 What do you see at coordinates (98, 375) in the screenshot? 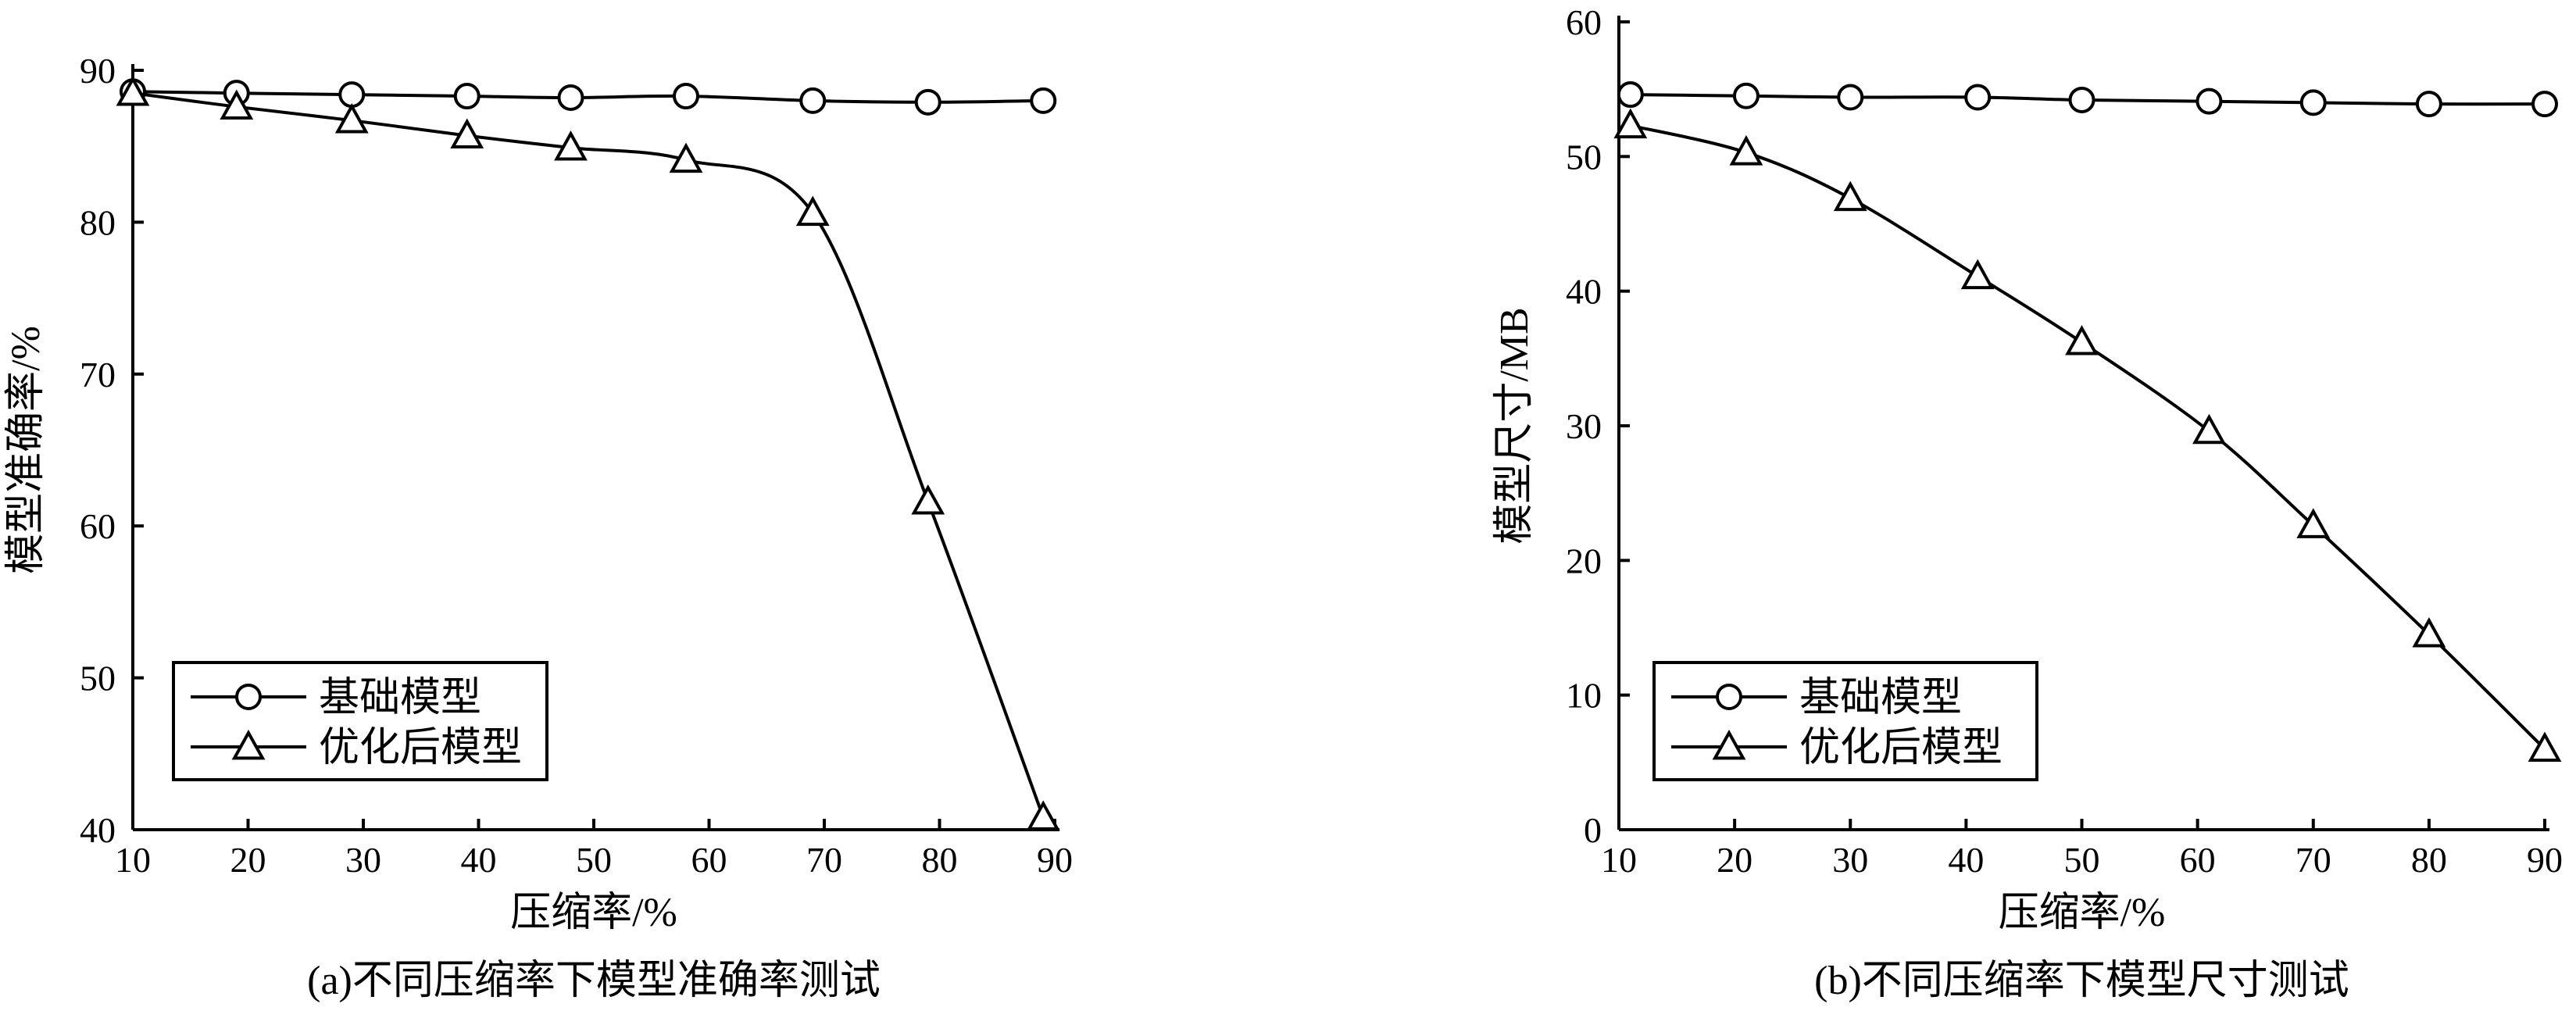
I see `y-tick-label: 70` at bounding box center [98, 375].